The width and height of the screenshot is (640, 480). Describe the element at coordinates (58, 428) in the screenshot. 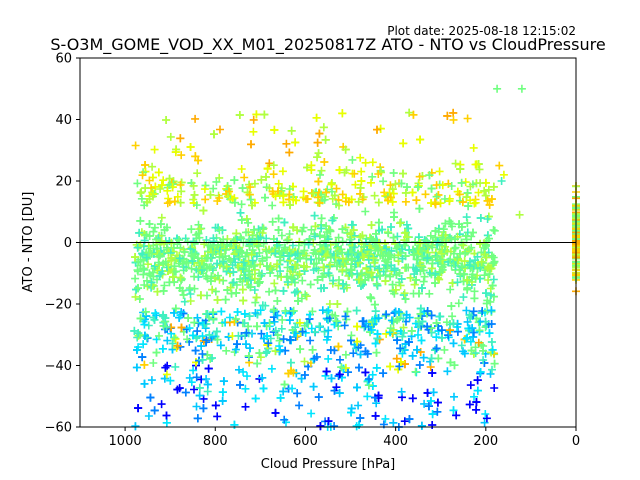

I see `y-tick-label: −60` at that location.